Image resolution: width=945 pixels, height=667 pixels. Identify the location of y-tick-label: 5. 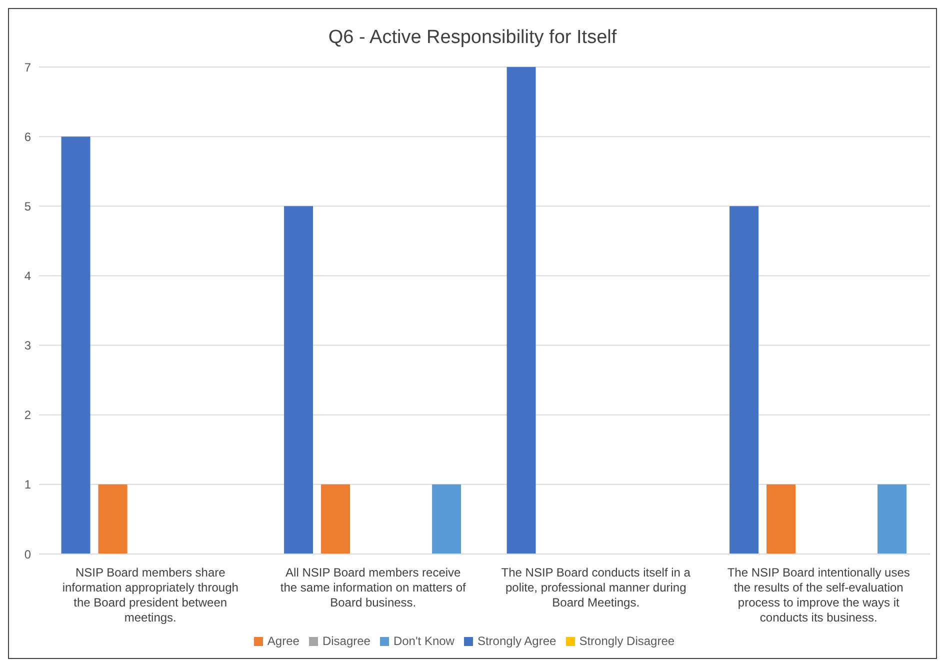
(28, 206).